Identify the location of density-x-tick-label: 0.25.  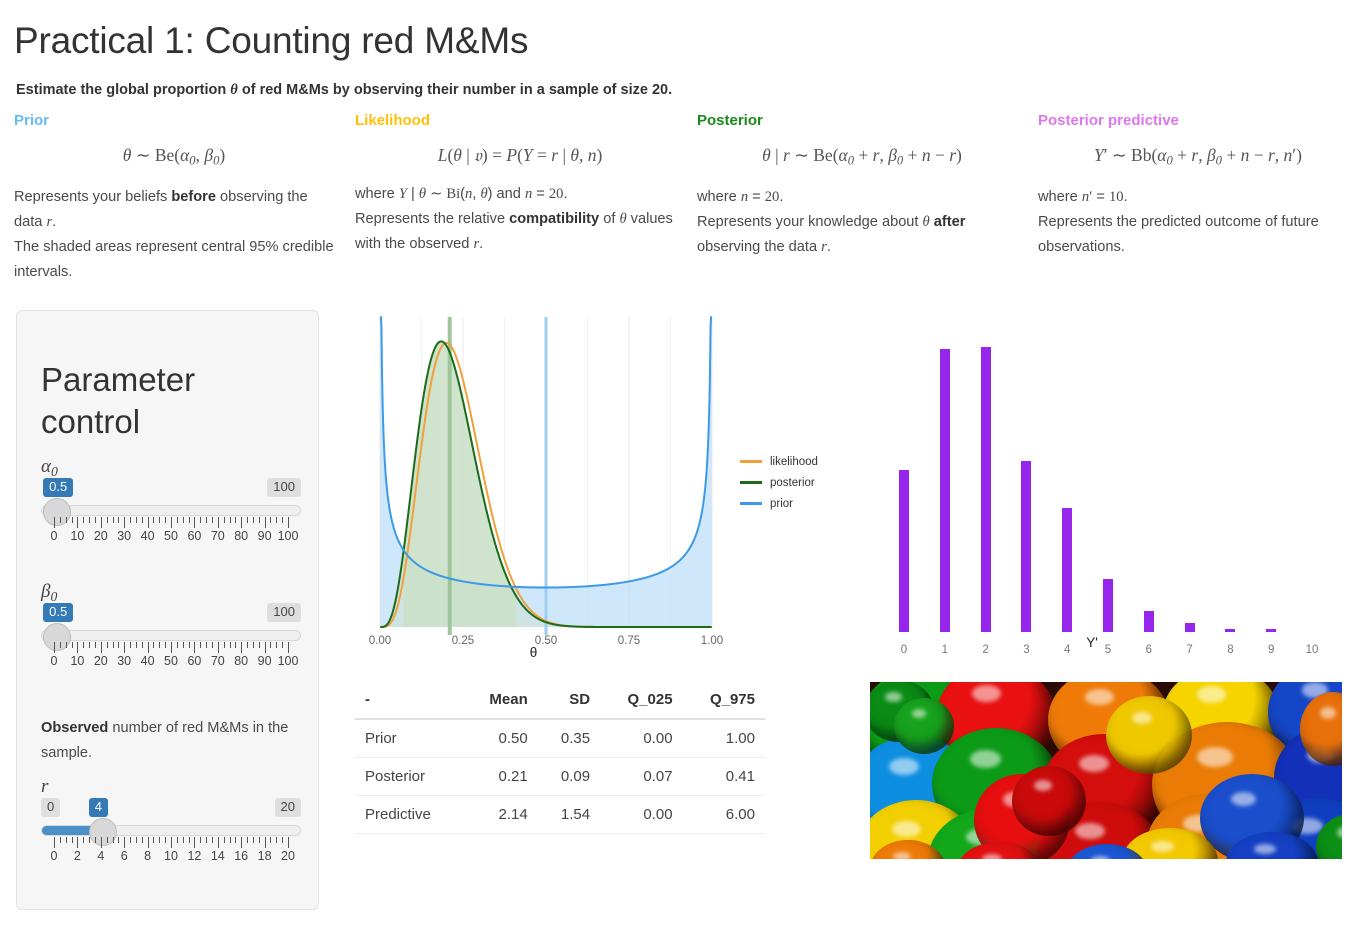
(463, 641).